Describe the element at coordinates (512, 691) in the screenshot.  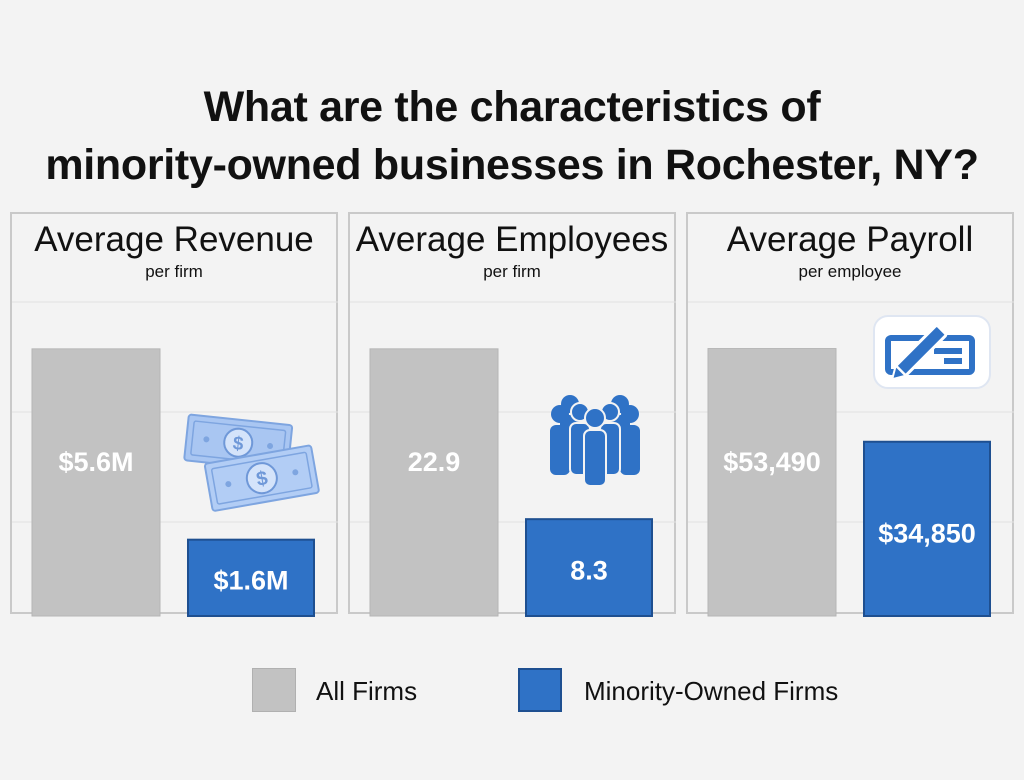
I see `chart-legend: All Firms Minority-Owned Firms` at that location.